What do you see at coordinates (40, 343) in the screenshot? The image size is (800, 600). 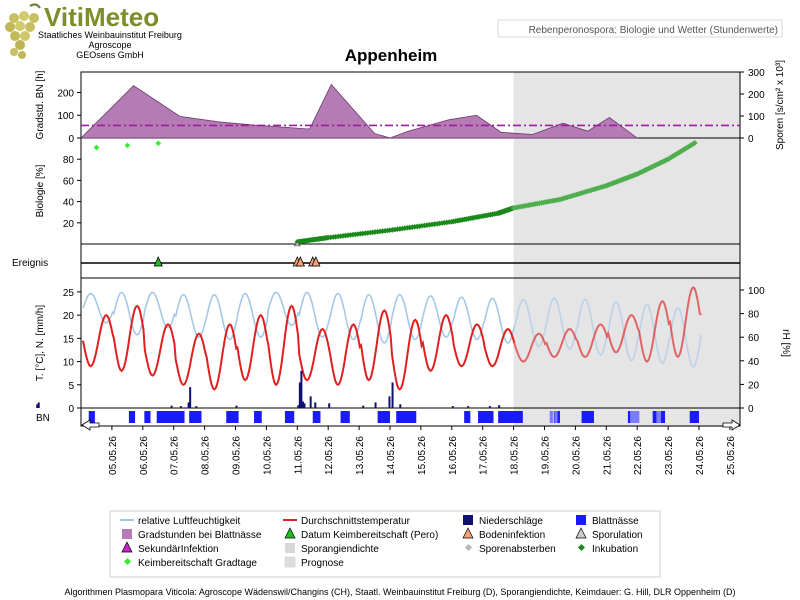 I see `weather-ylabel: T. [°C], N. [mm/h]` at bounding box center [40, 343].